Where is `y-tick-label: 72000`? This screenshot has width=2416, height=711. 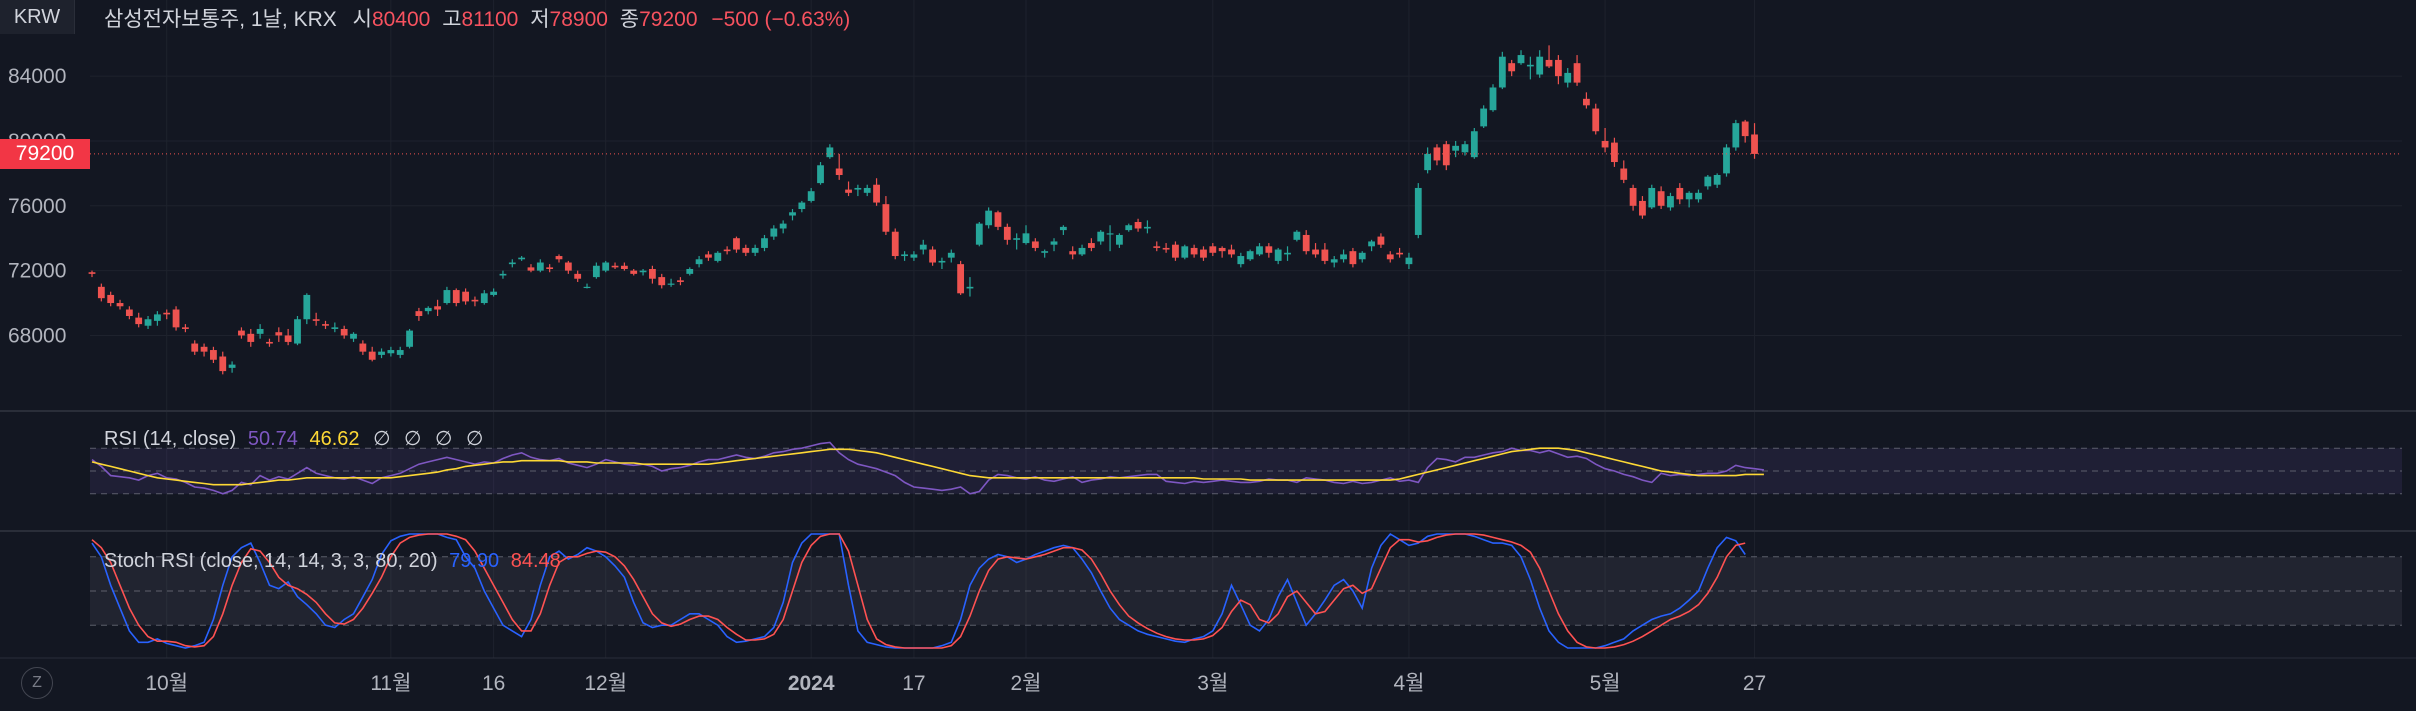
y-tick-label: 72000 is located at coordinates (37, 271).